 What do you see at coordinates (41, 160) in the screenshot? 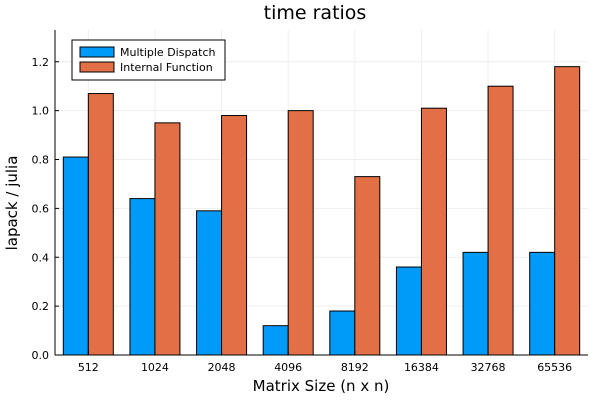
I see `y-tick-label: 0.8` at bounding box center [41, 160].